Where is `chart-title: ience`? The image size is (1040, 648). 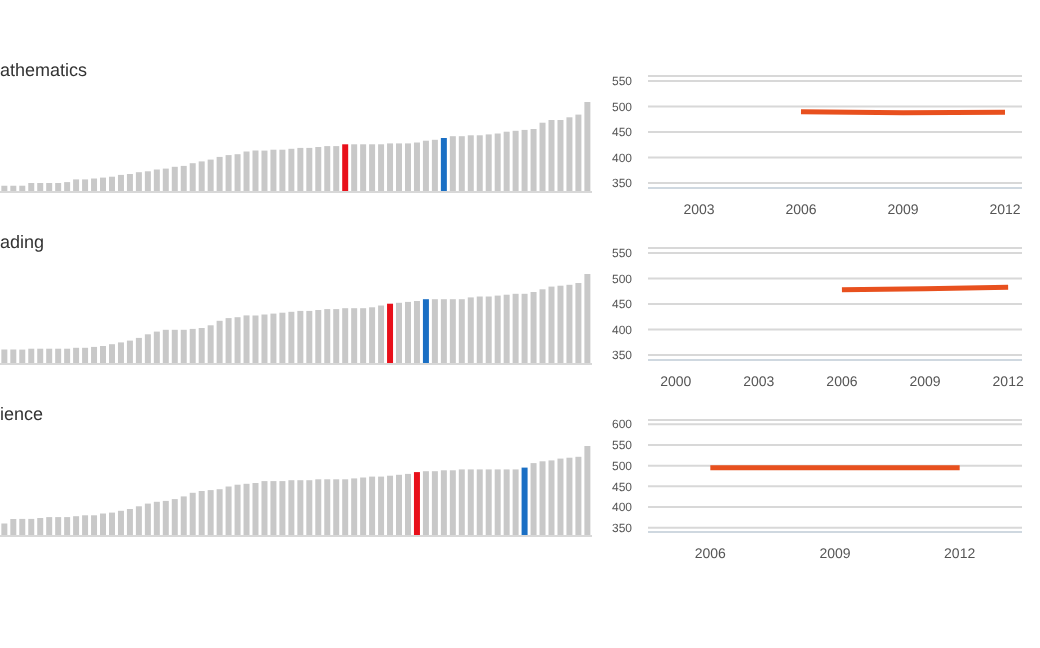 chart-title: ience is located at coordinates (23, 415).